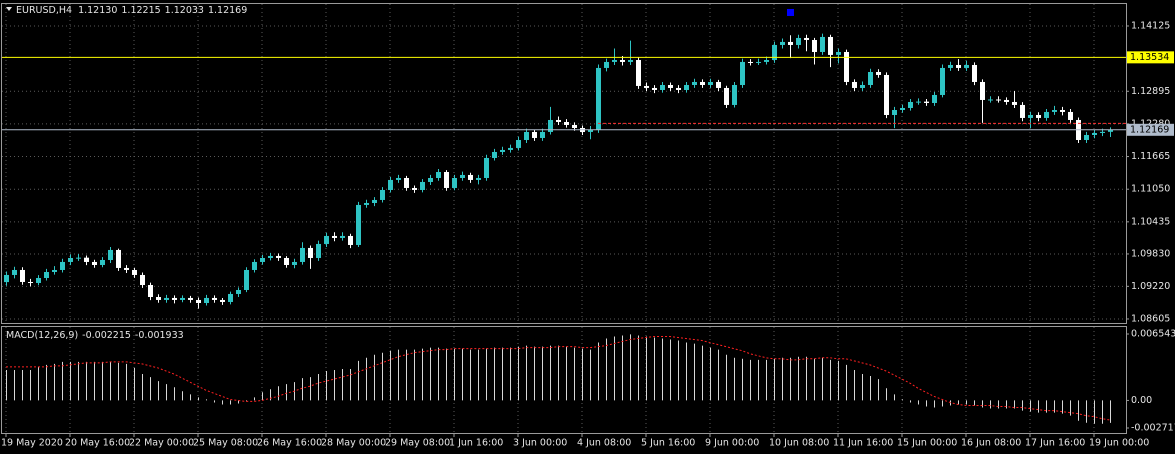 Image resolution: width=1175 pixels, height=454 pixels. What do you see at coordinates (1153, 334) in the screenshot?
I see `y-tick-label: 0.006543` at bounding box center [1153, 334].